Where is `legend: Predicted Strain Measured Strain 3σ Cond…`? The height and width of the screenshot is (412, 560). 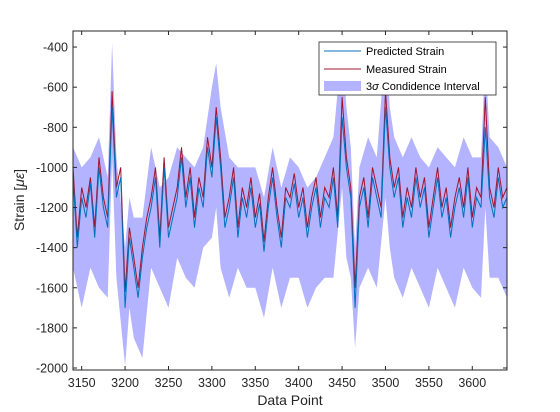
legend: Predicted Strain Measured Strain 3σ Cond… is located at coordinates (407, 68).